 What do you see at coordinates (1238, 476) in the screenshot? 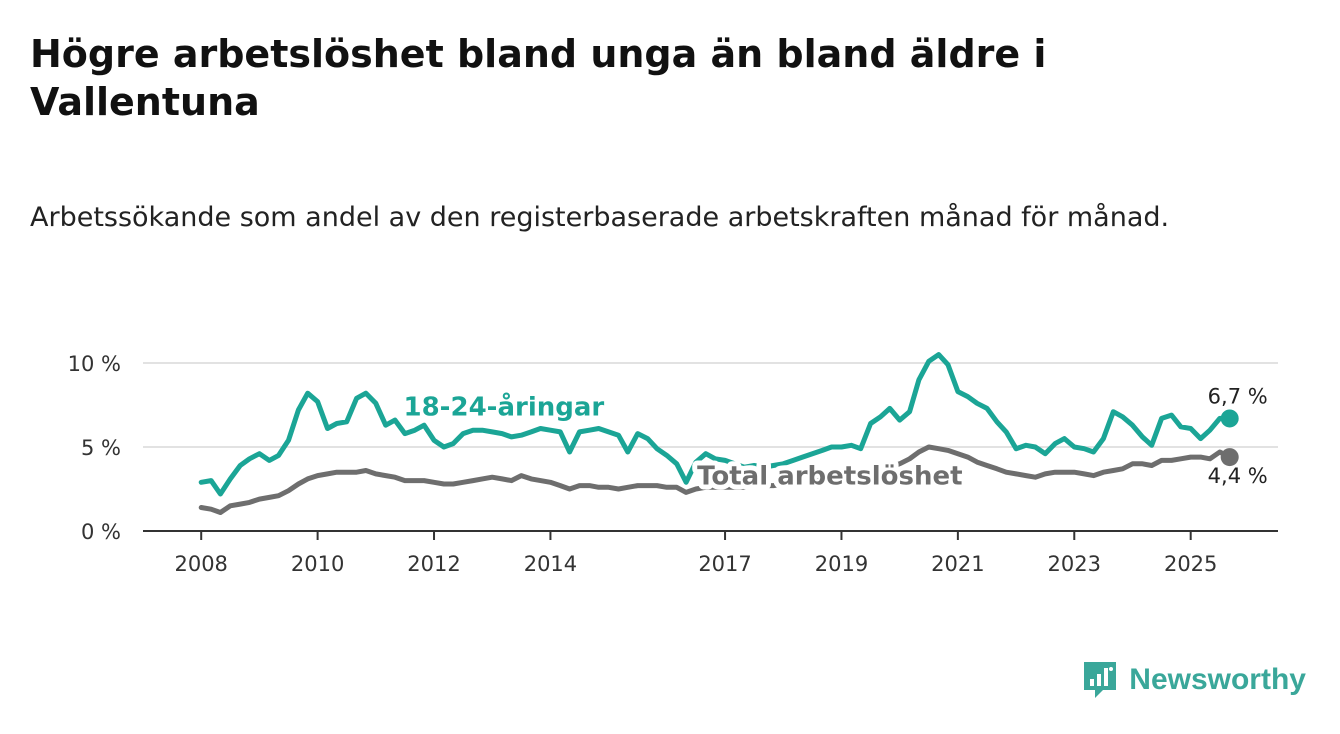
I see `end-value-label-total: 4,4 %` at bounding box center [1238, 476].